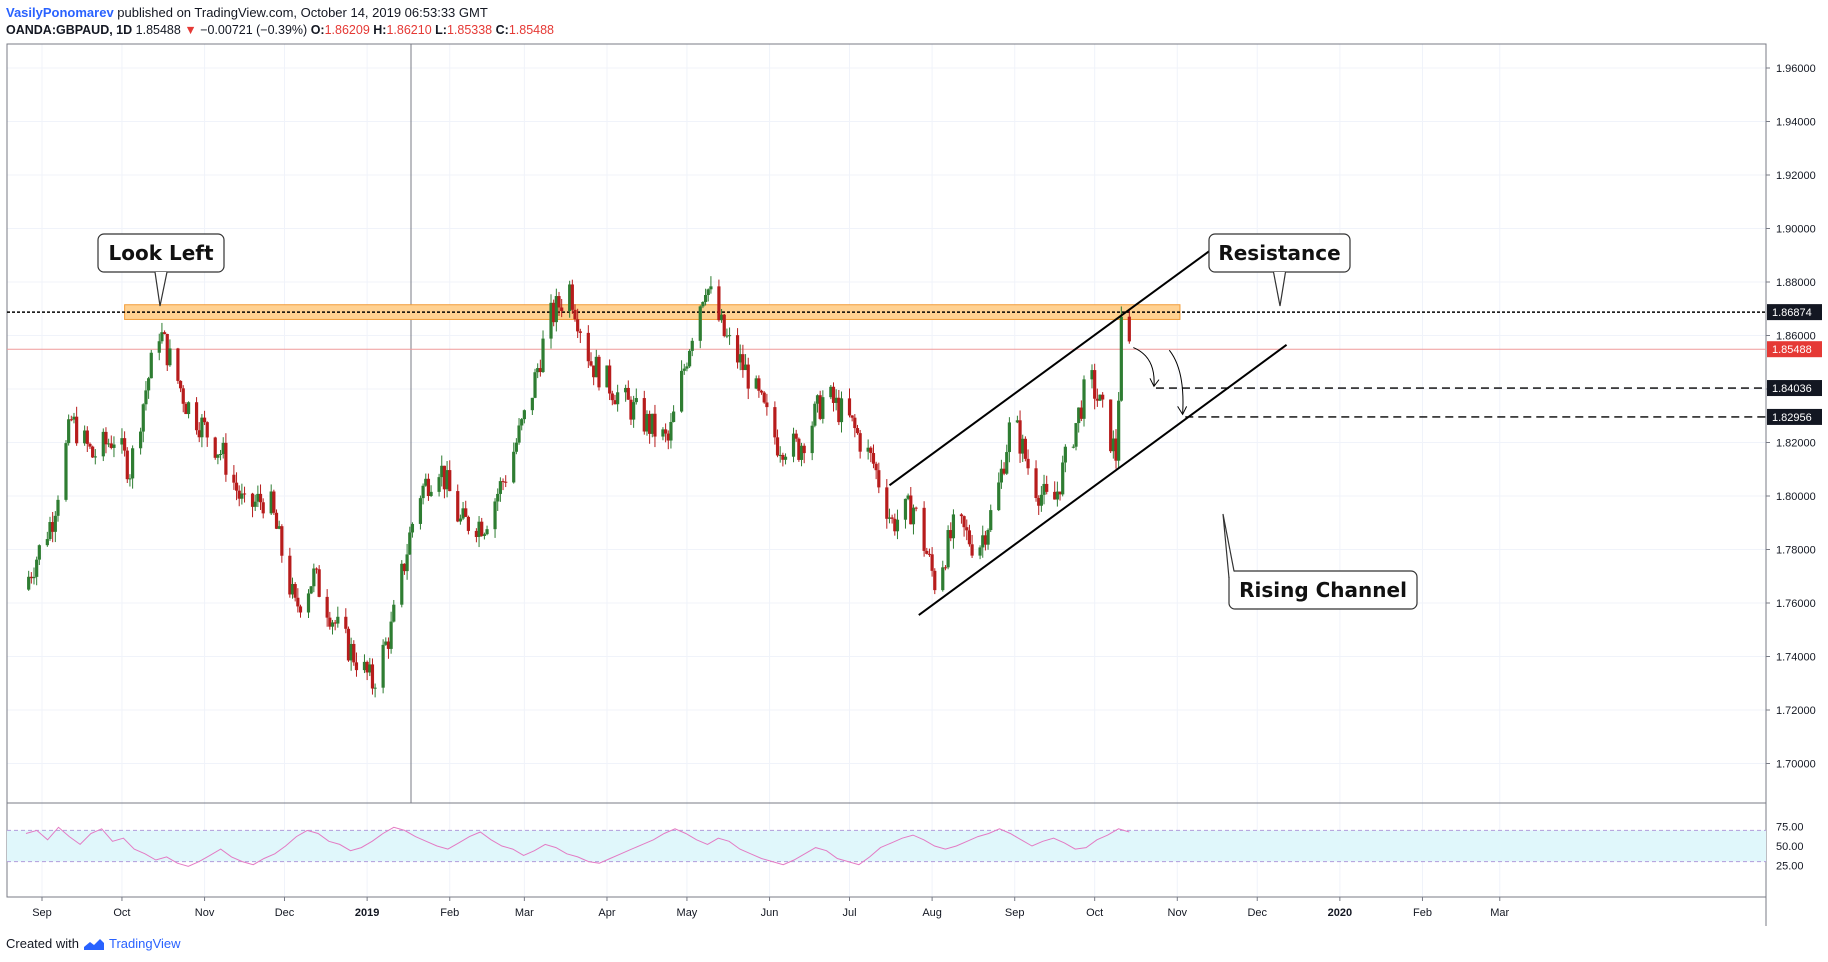 The image size is (1828, 962). Describe the element at coordinates (770, 913) in the screenshot. I see `time-tick-label: Jun` at that location.